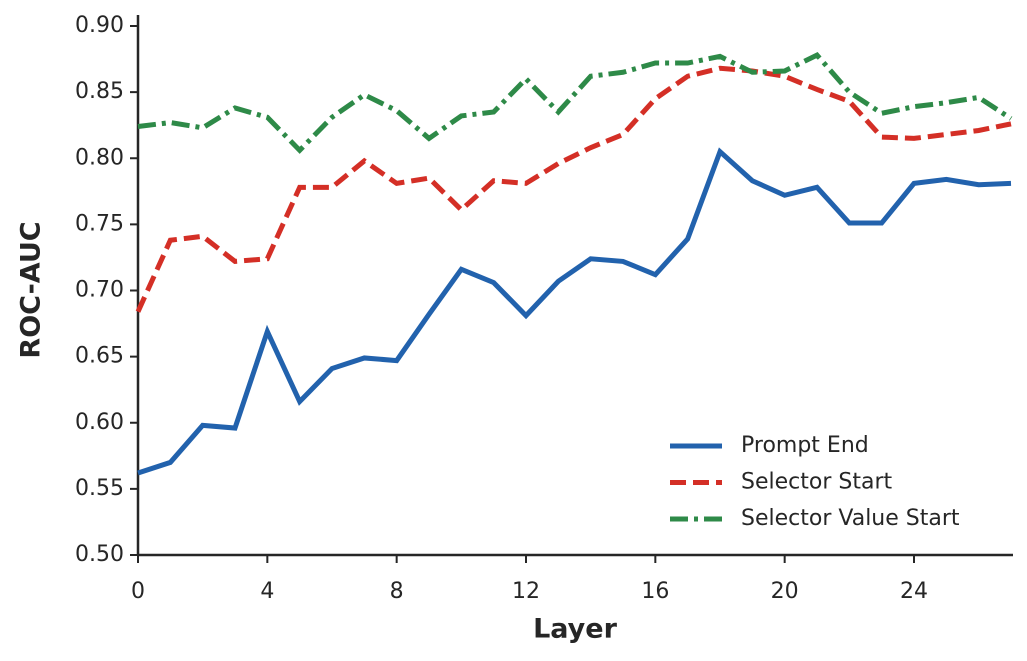 Image resolution: width=1027 pixels, height=661 pixels. I want to click on y-tick-label: 0.55, so click(99, 488).